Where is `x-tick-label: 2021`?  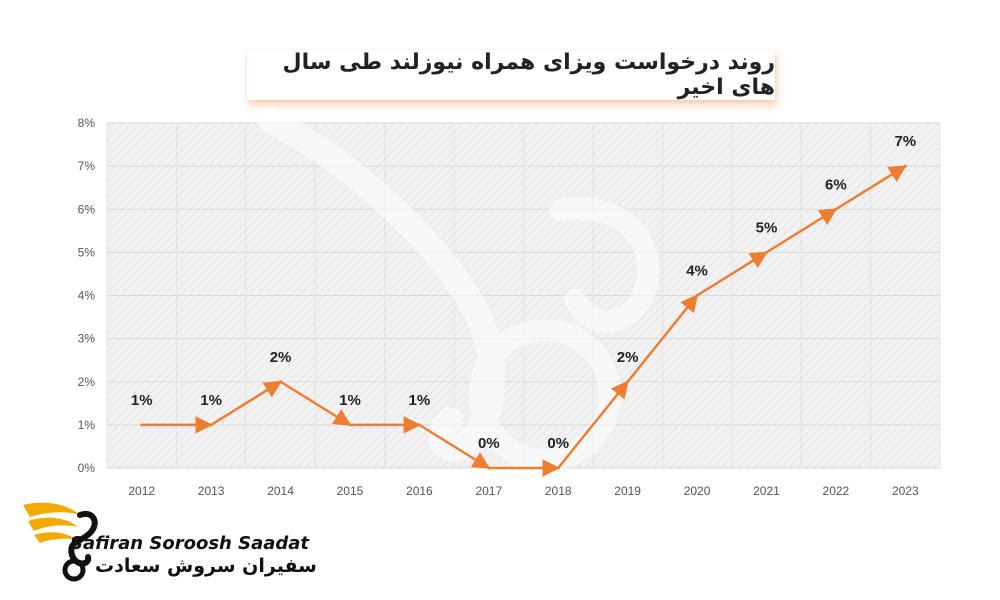
x-tick-label: 2021 is located at coordinates (766, 491).